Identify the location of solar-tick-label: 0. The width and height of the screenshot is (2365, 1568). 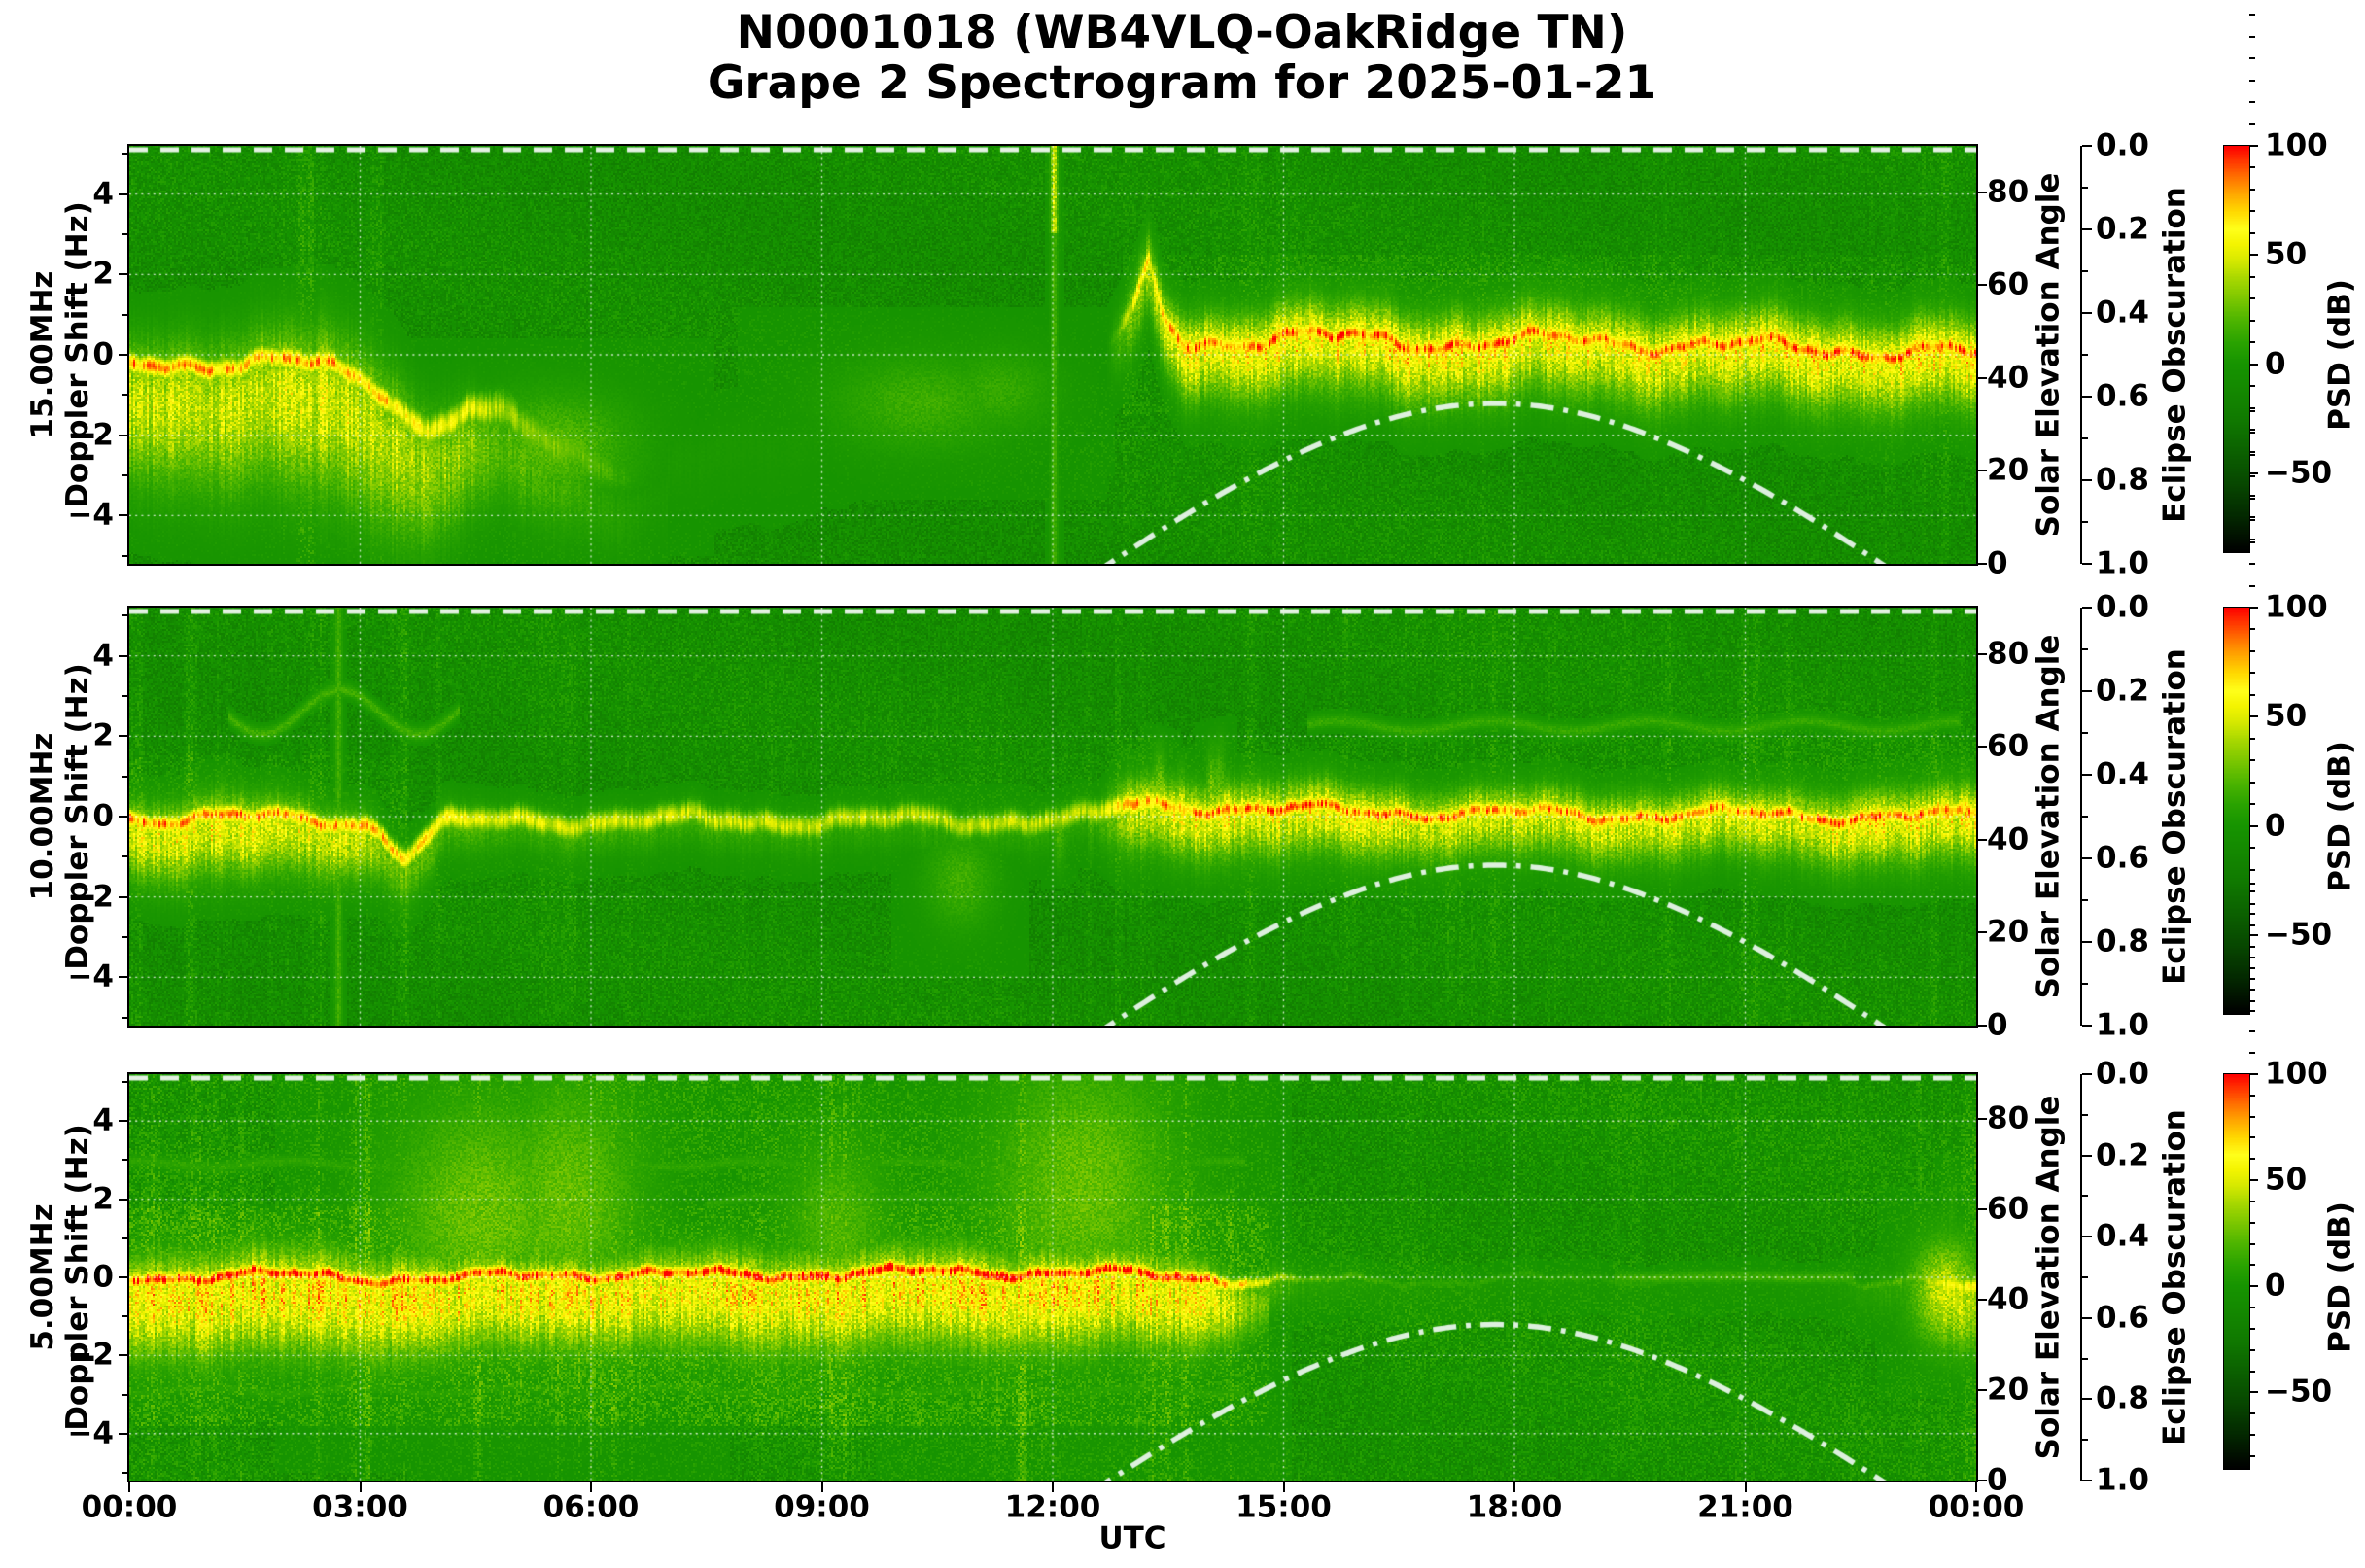
(1997, 1480).